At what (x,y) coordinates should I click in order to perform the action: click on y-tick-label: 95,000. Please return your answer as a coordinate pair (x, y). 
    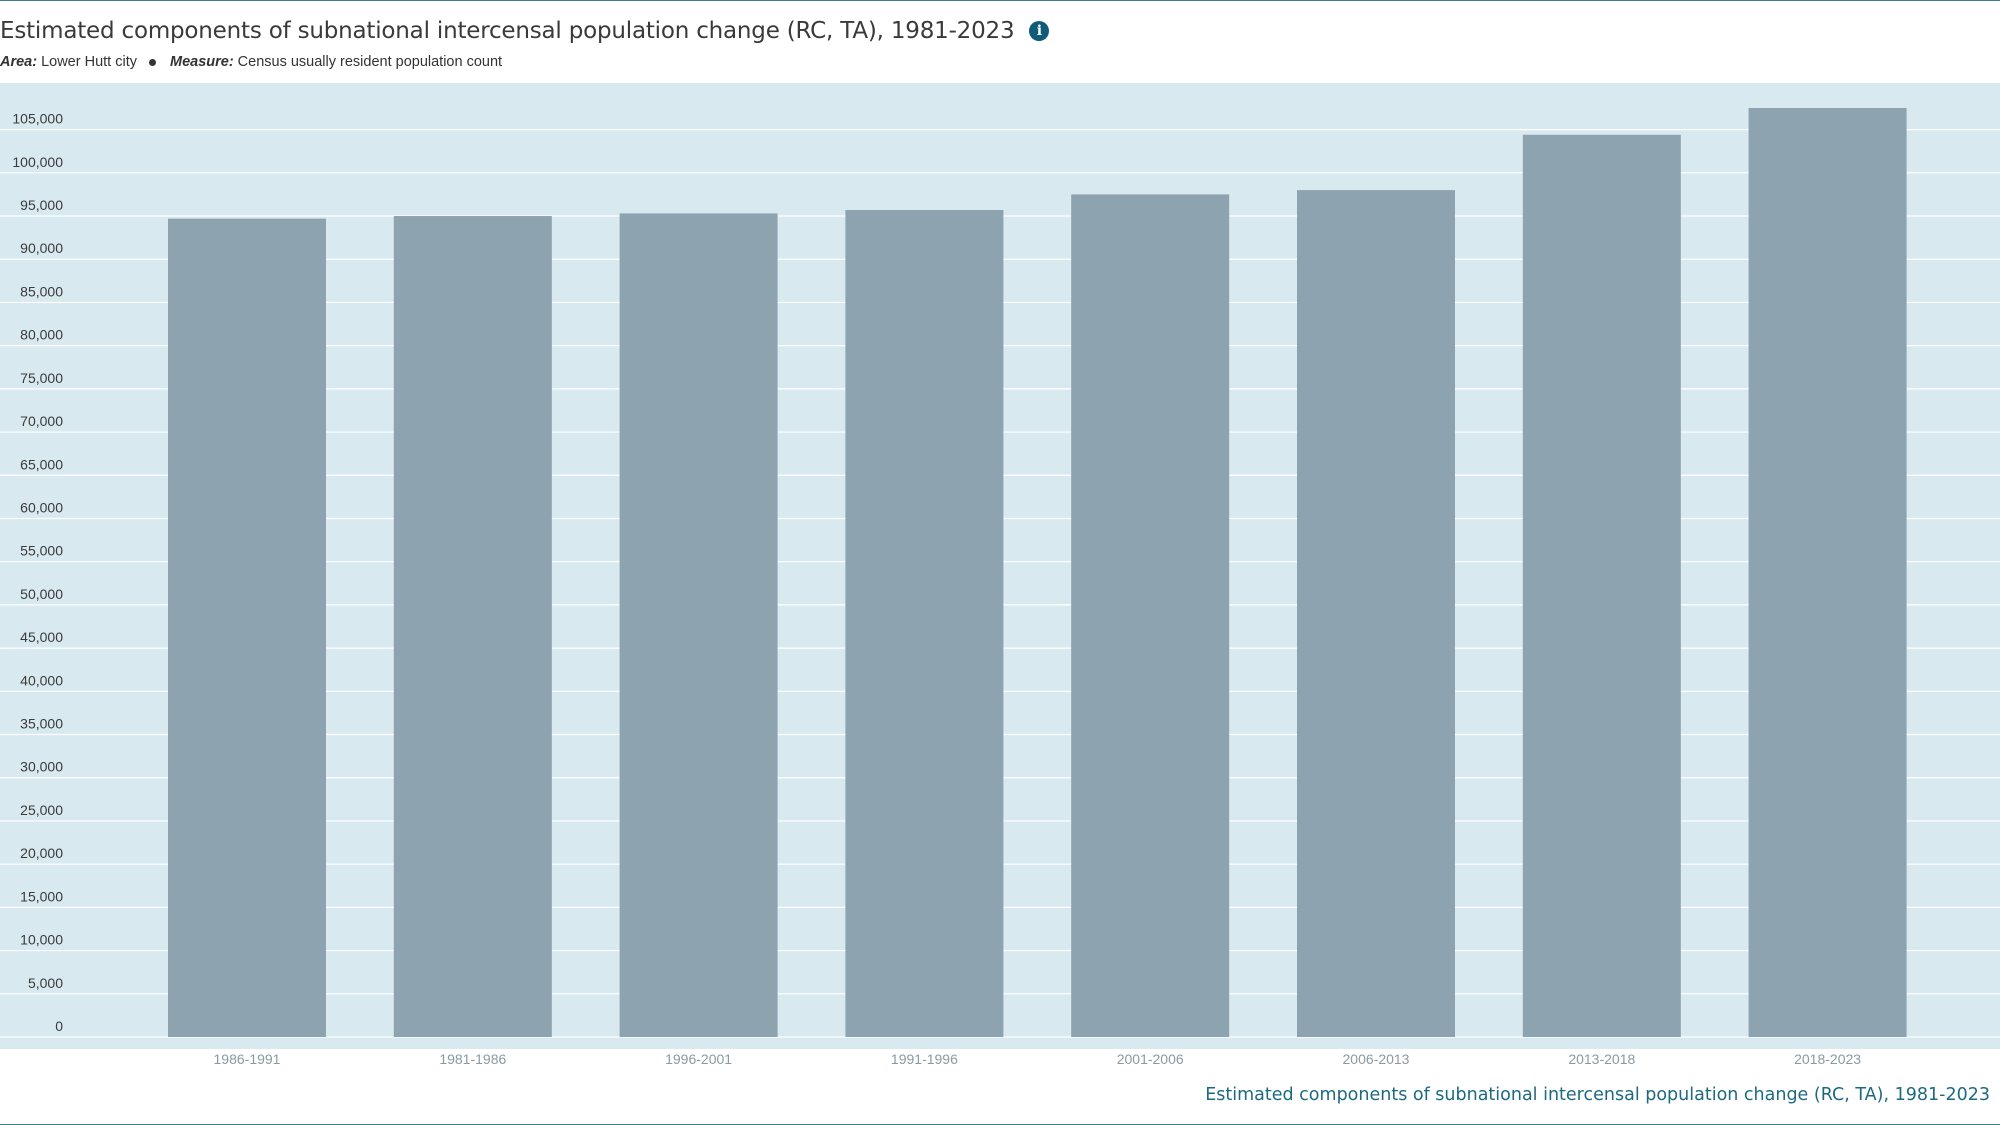
    Looking at the image, I should click on (41, 205).